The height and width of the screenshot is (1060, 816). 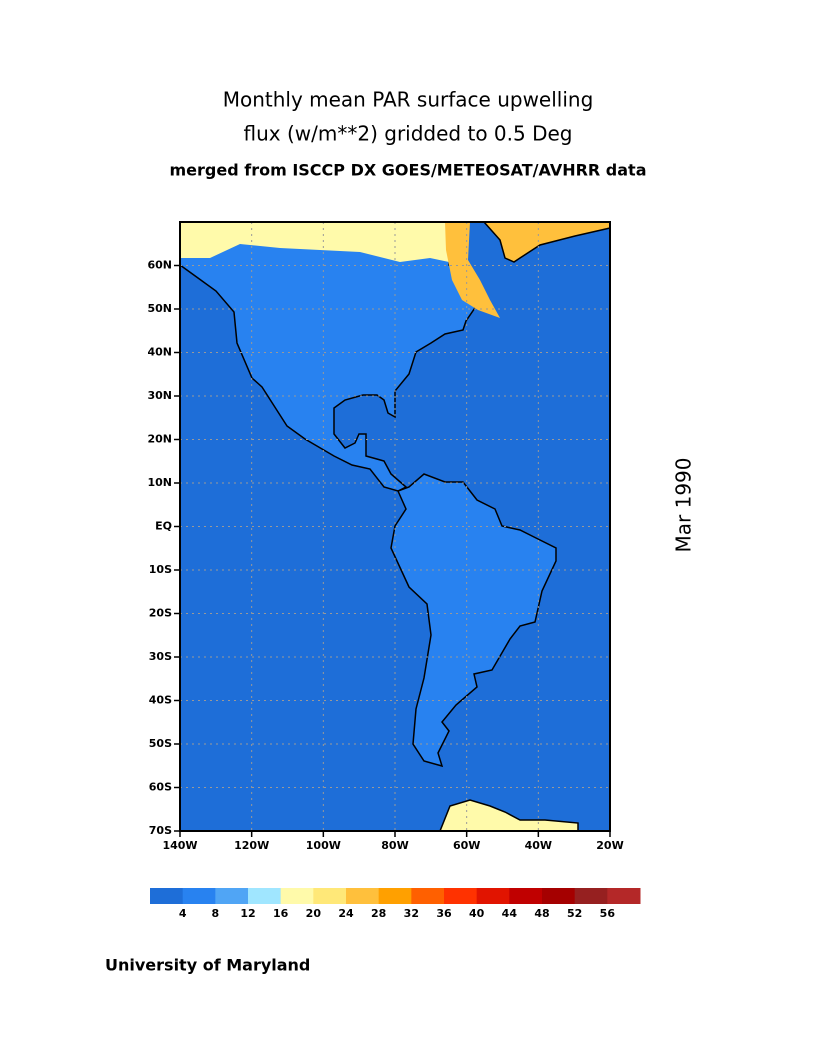 What do you see at coordinates (538, 845) in the screenshot?
I see `x-tick-label: 40W` at bounding box center [538, 845].